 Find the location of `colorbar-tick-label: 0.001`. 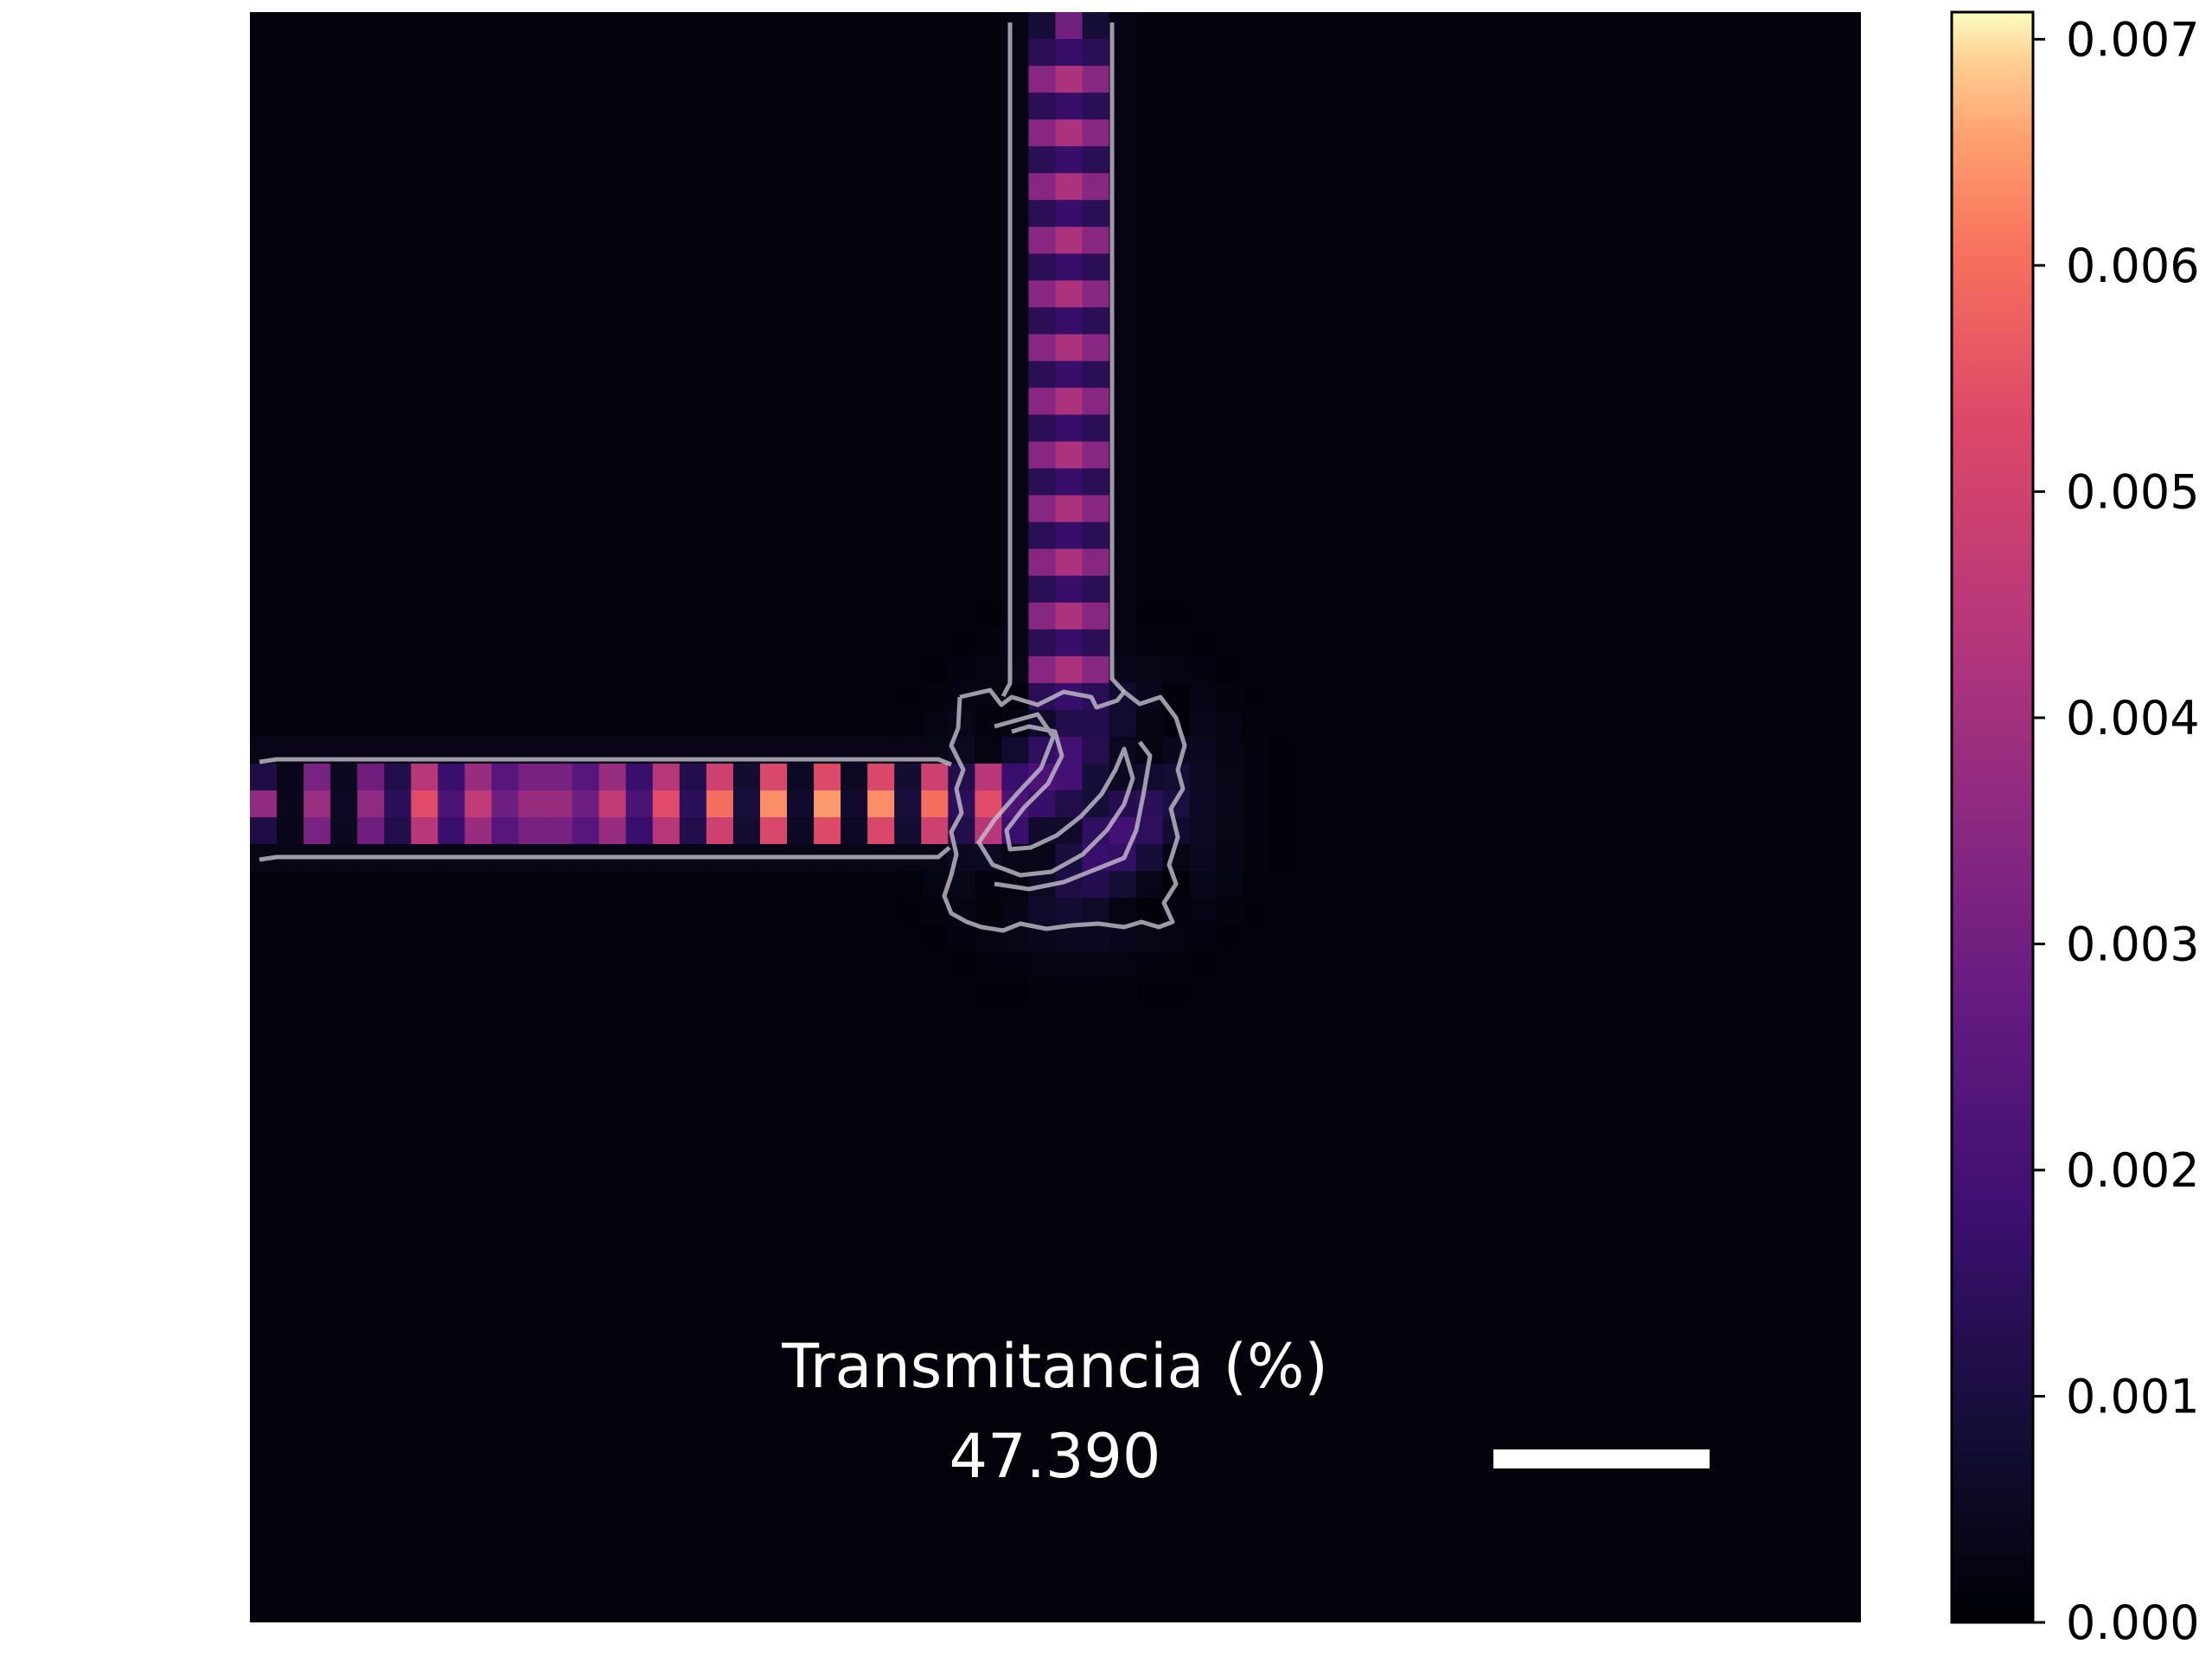

colorbar-tick-label: 0.001 is located at coordinates (2133, 1396).